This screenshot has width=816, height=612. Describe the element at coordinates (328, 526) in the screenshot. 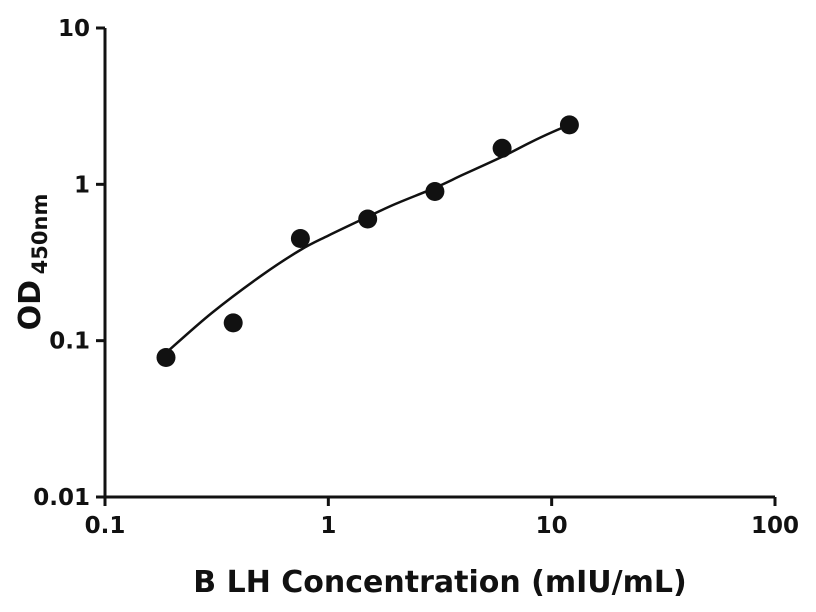

I see `x-tick-label: 1` at that location.